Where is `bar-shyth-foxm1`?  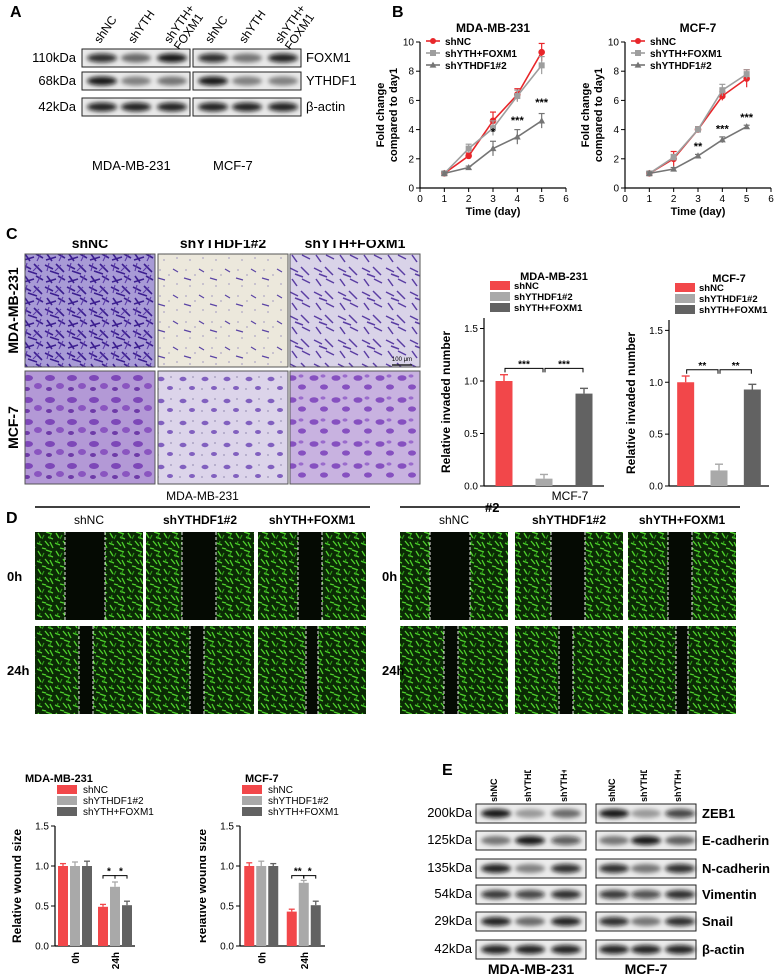 bar-shyth-foxm1 is located at coordinates (273, 906).